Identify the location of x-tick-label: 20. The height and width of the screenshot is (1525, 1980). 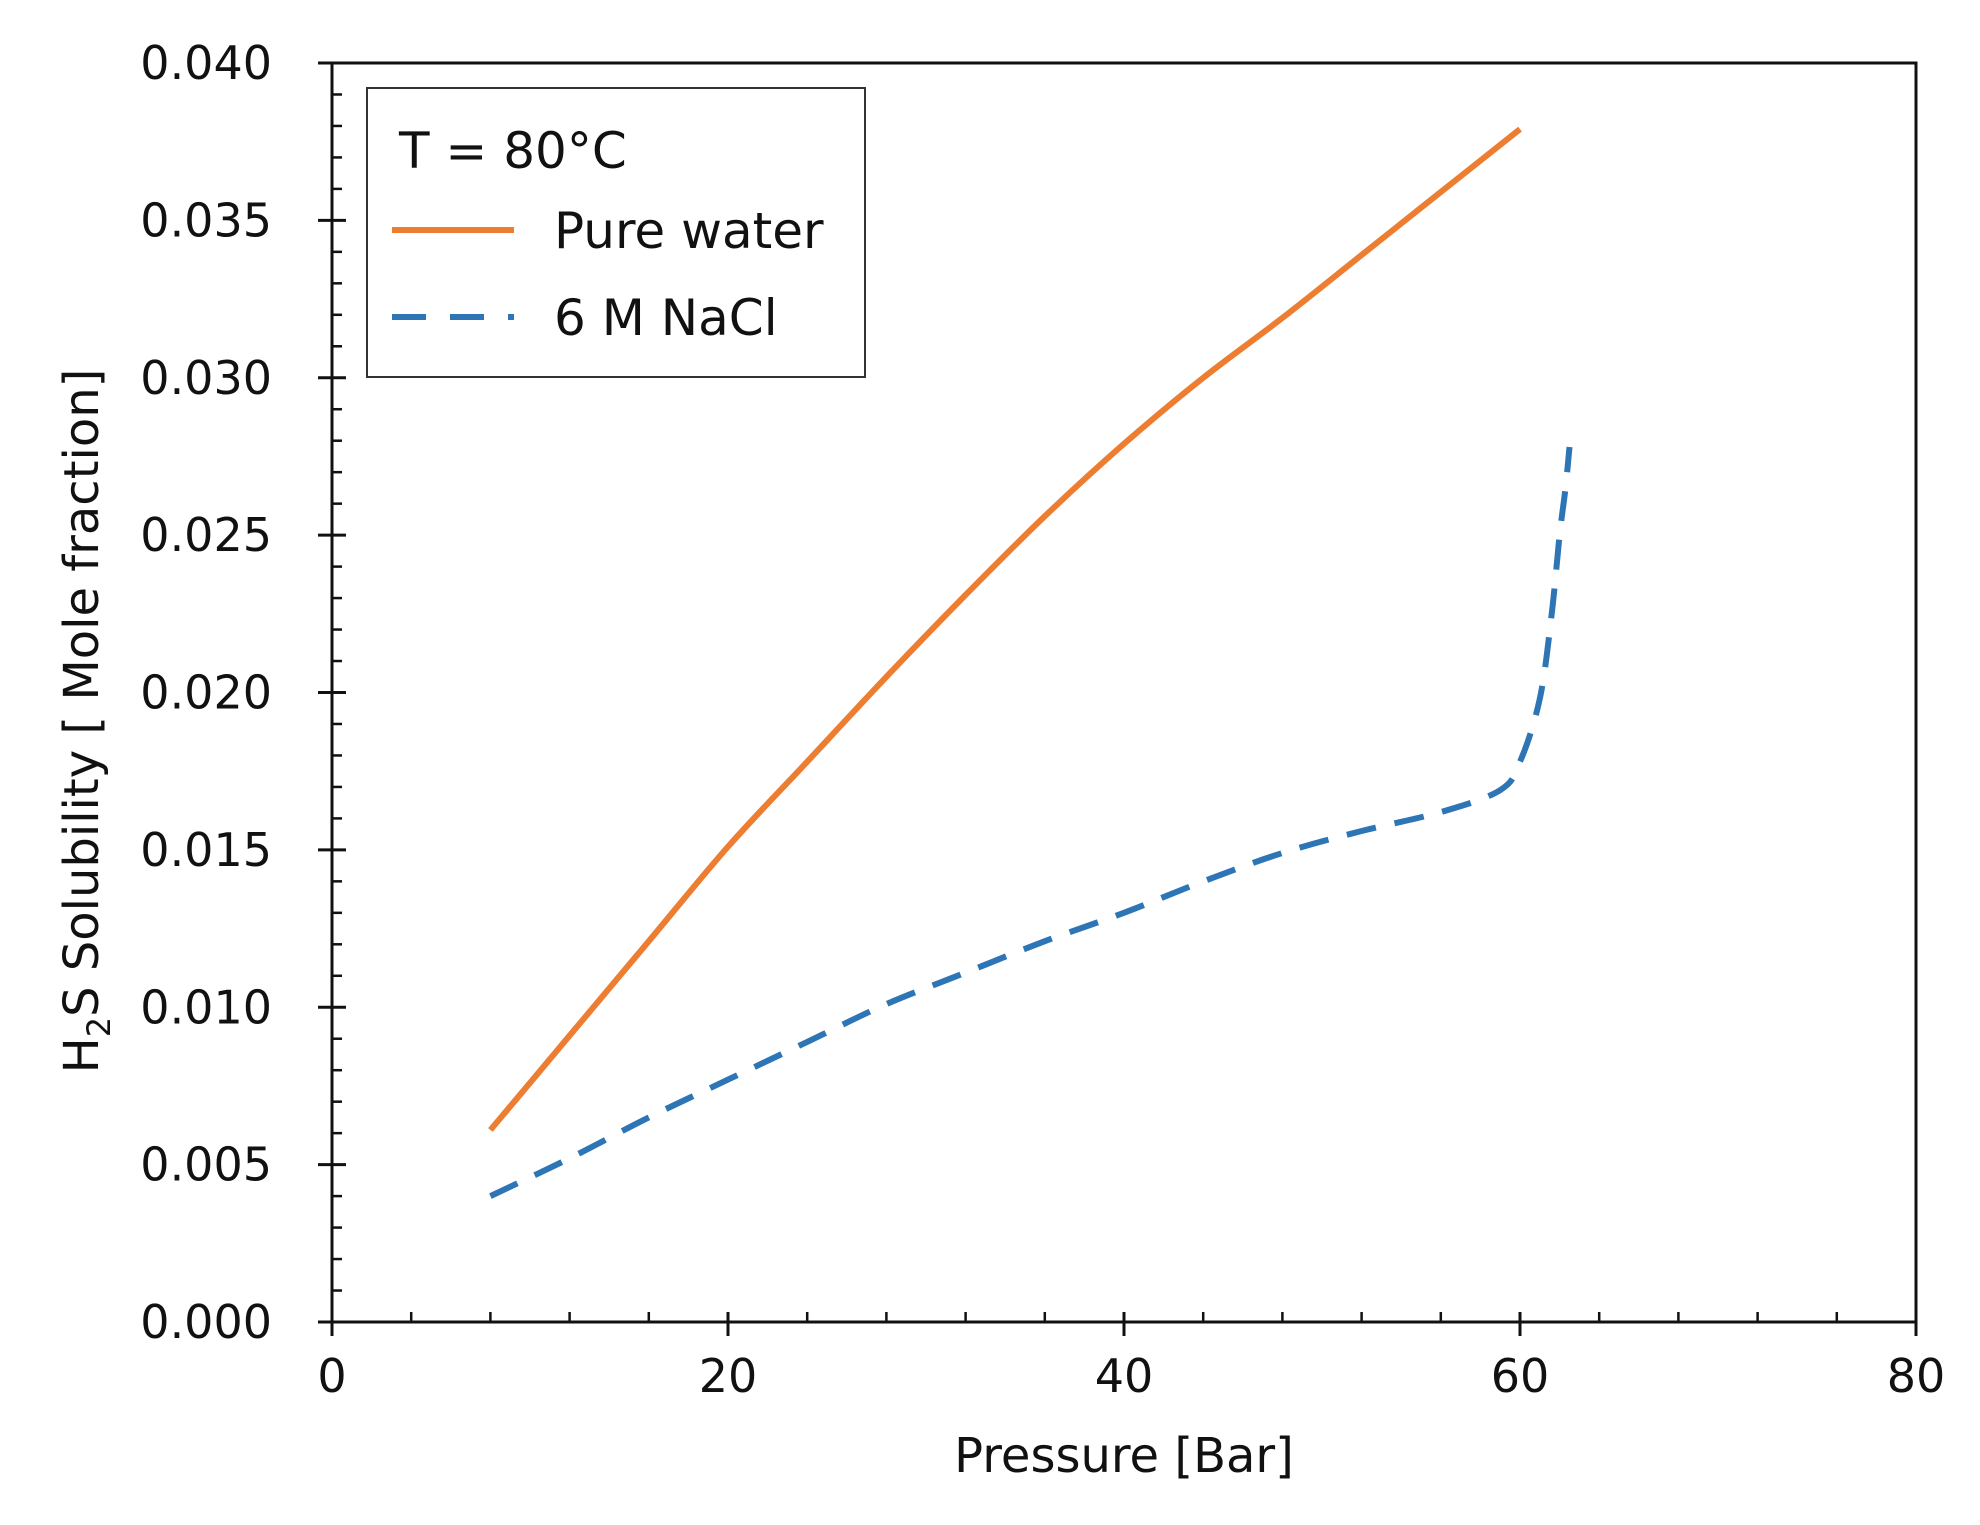
(728, 1376).